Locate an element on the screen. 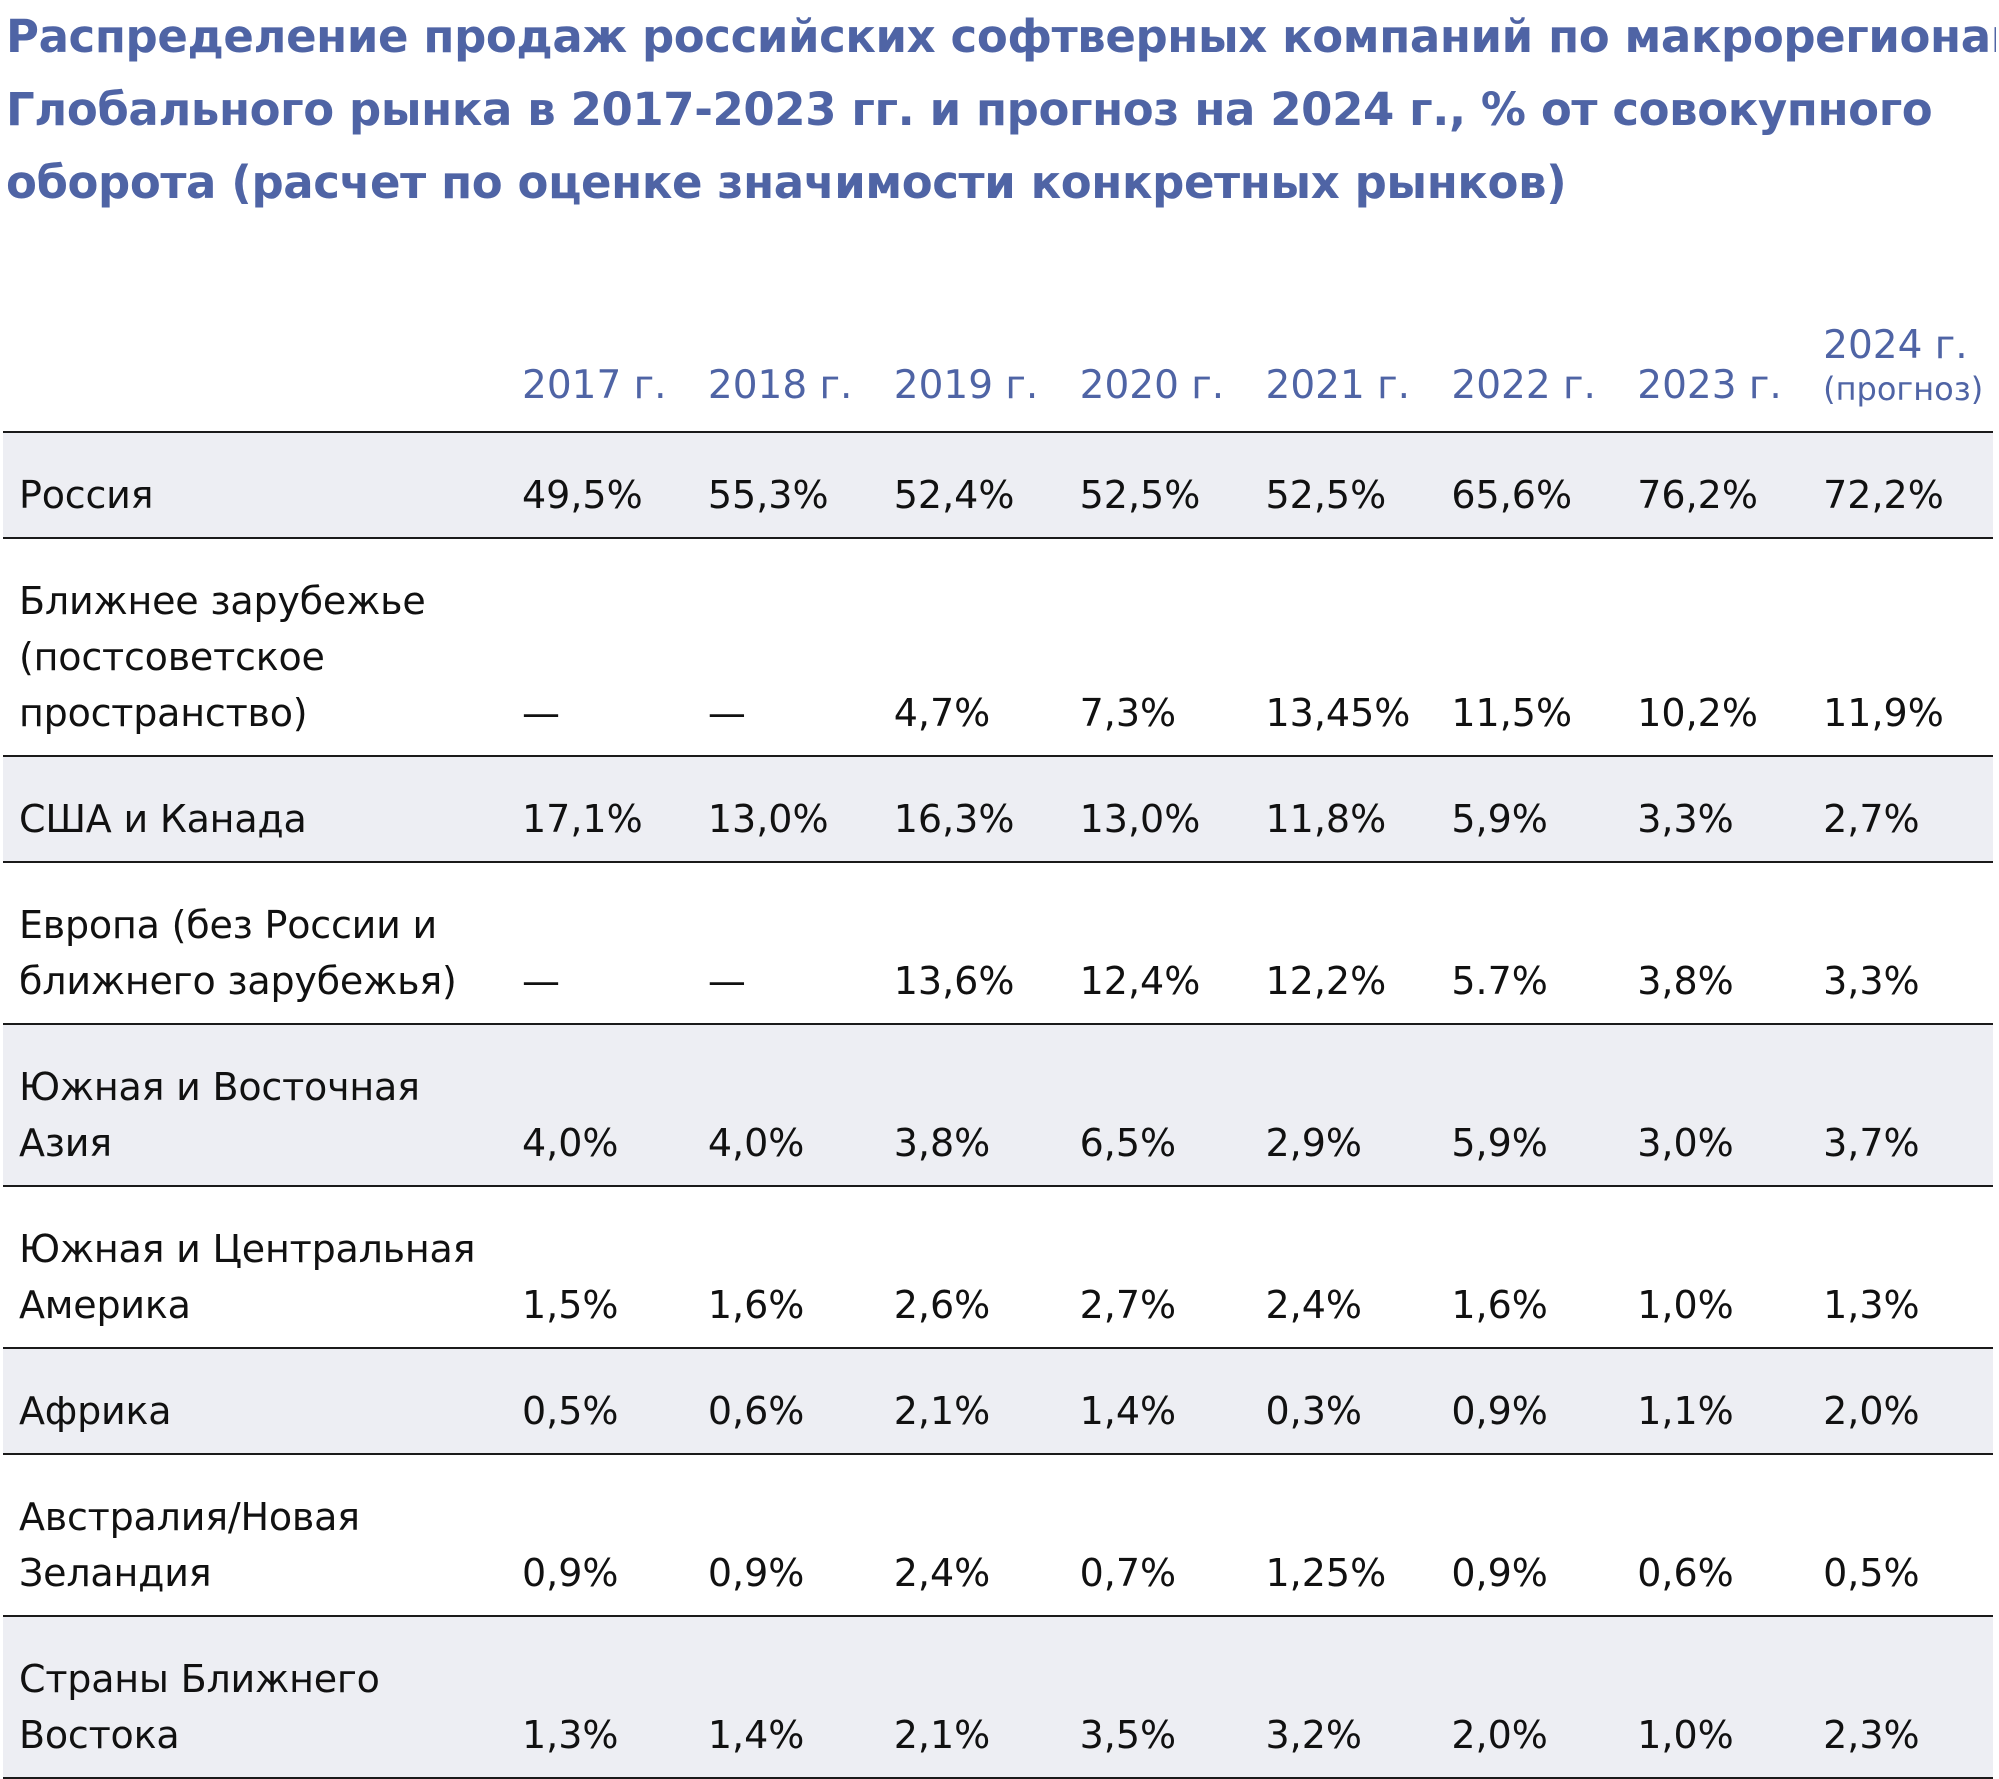 The height and width of the screenshot is (1779, 1999). year-header-7: 2024 г. (прогноз) is located at coordinates (1900, 354).